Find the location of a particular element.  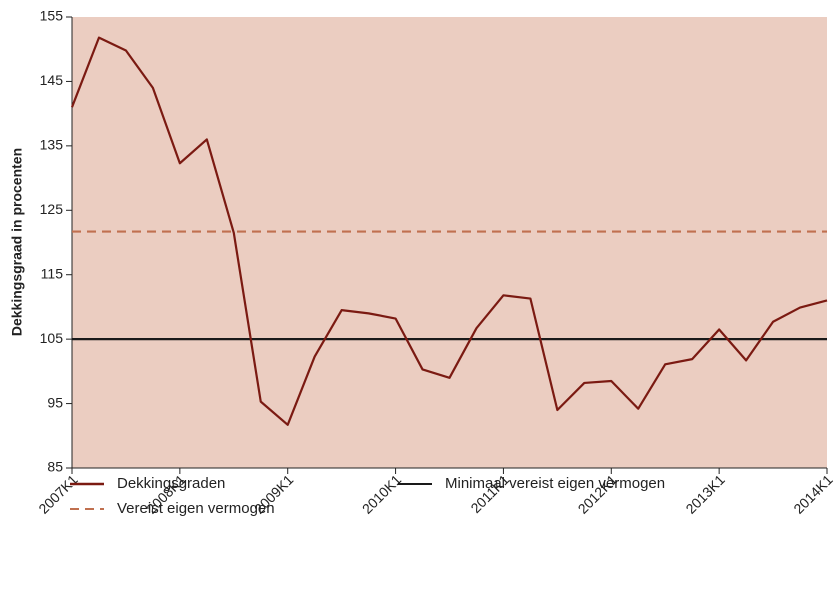

legend-label: Vereist eigen vermogen is located at coordinates (196, 508).